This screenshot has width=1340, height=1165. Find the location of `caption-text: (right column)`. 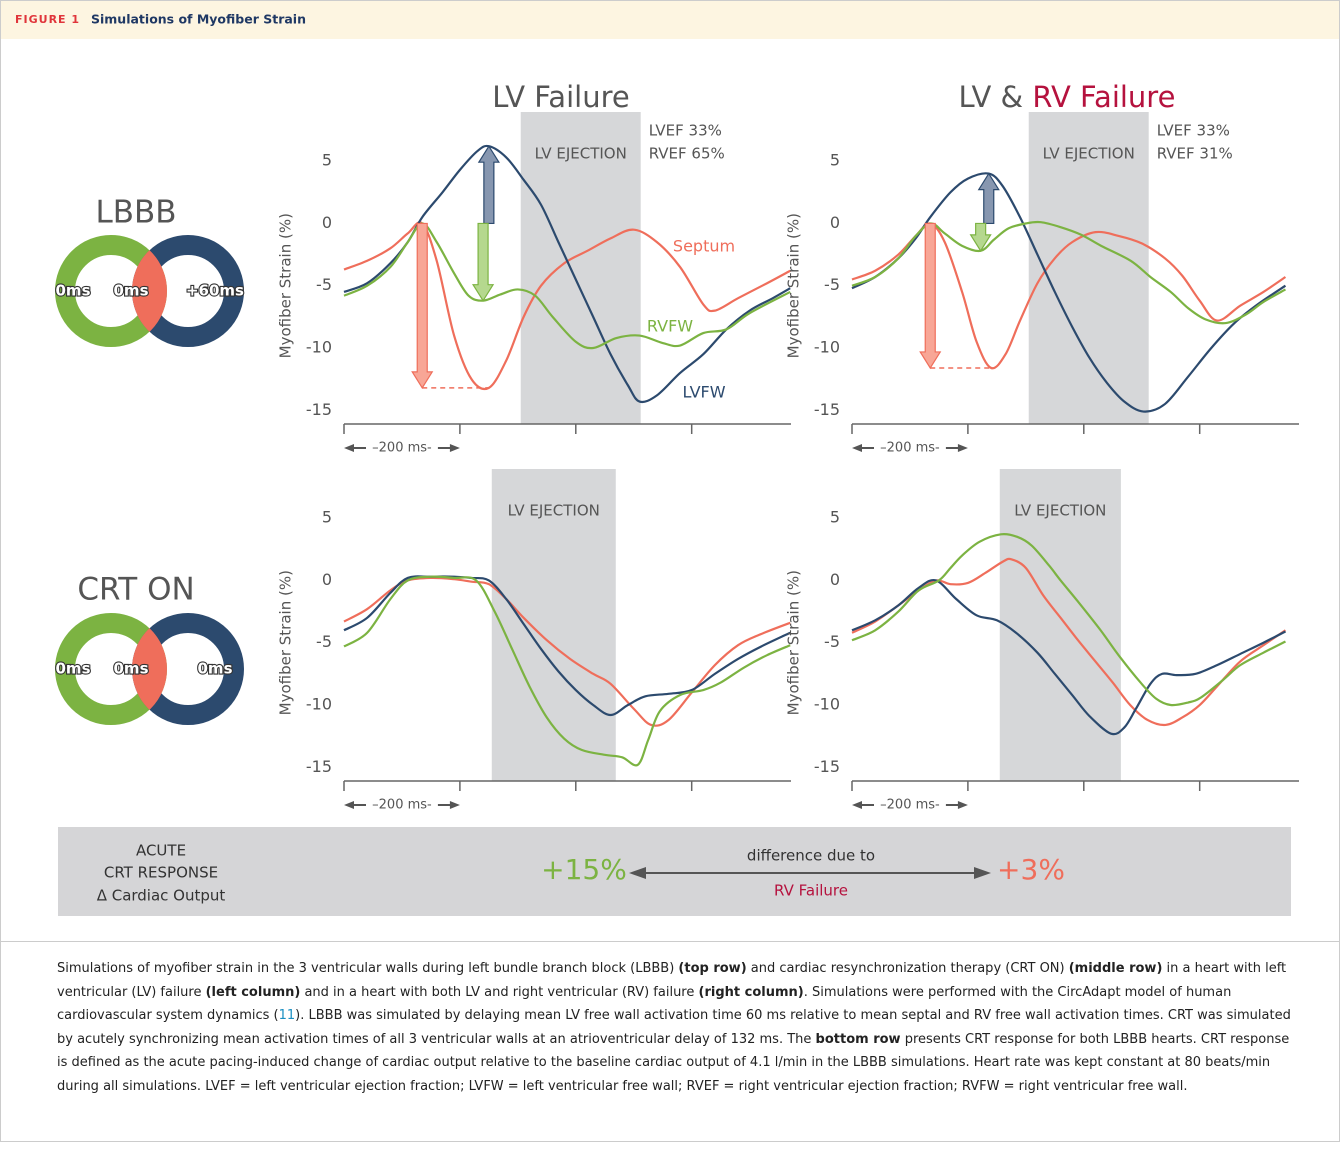

caption-text: (right column) is located at coordinates (751, 992).